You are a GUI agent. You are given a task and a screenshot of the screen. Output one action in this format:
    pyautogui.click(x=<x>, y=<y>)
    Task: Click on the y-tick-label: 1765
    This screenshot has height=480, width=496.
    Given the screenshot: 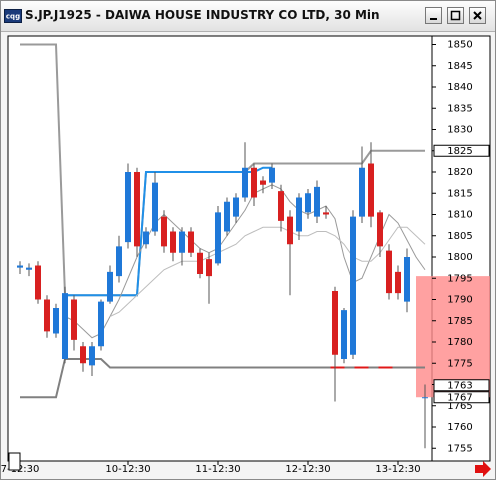 What is the action you would take?
    pyautogui.click(x=459, y=406)
    